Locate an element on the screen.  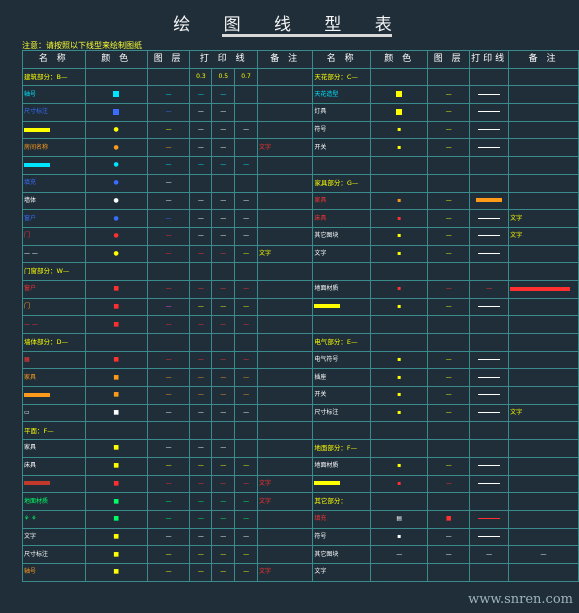
table-row: 家具 ■ — — — — 插座 ▪ — is located at coordinates (300, 378).